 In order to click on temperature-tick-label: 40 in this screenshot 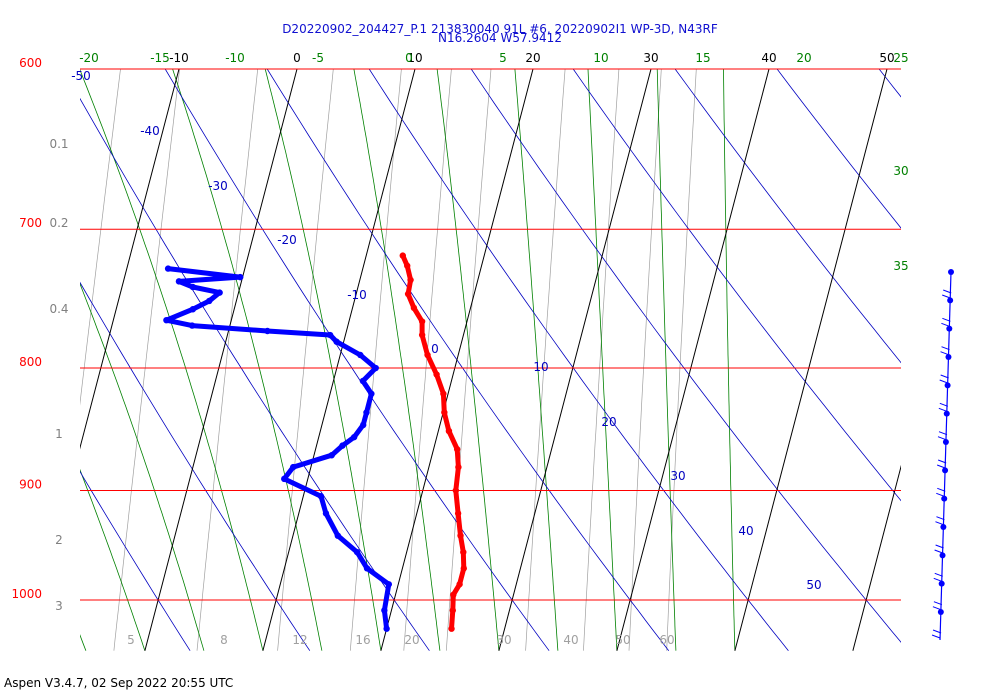, I will do `click(768, 58)`.